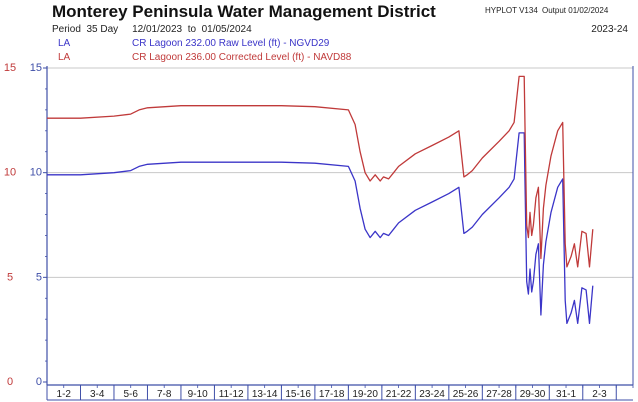 This screenshot has width=638, height=402. Describe the element at coordinates (66, 29) in the screenshot. I see `period-label: Period` at that location.